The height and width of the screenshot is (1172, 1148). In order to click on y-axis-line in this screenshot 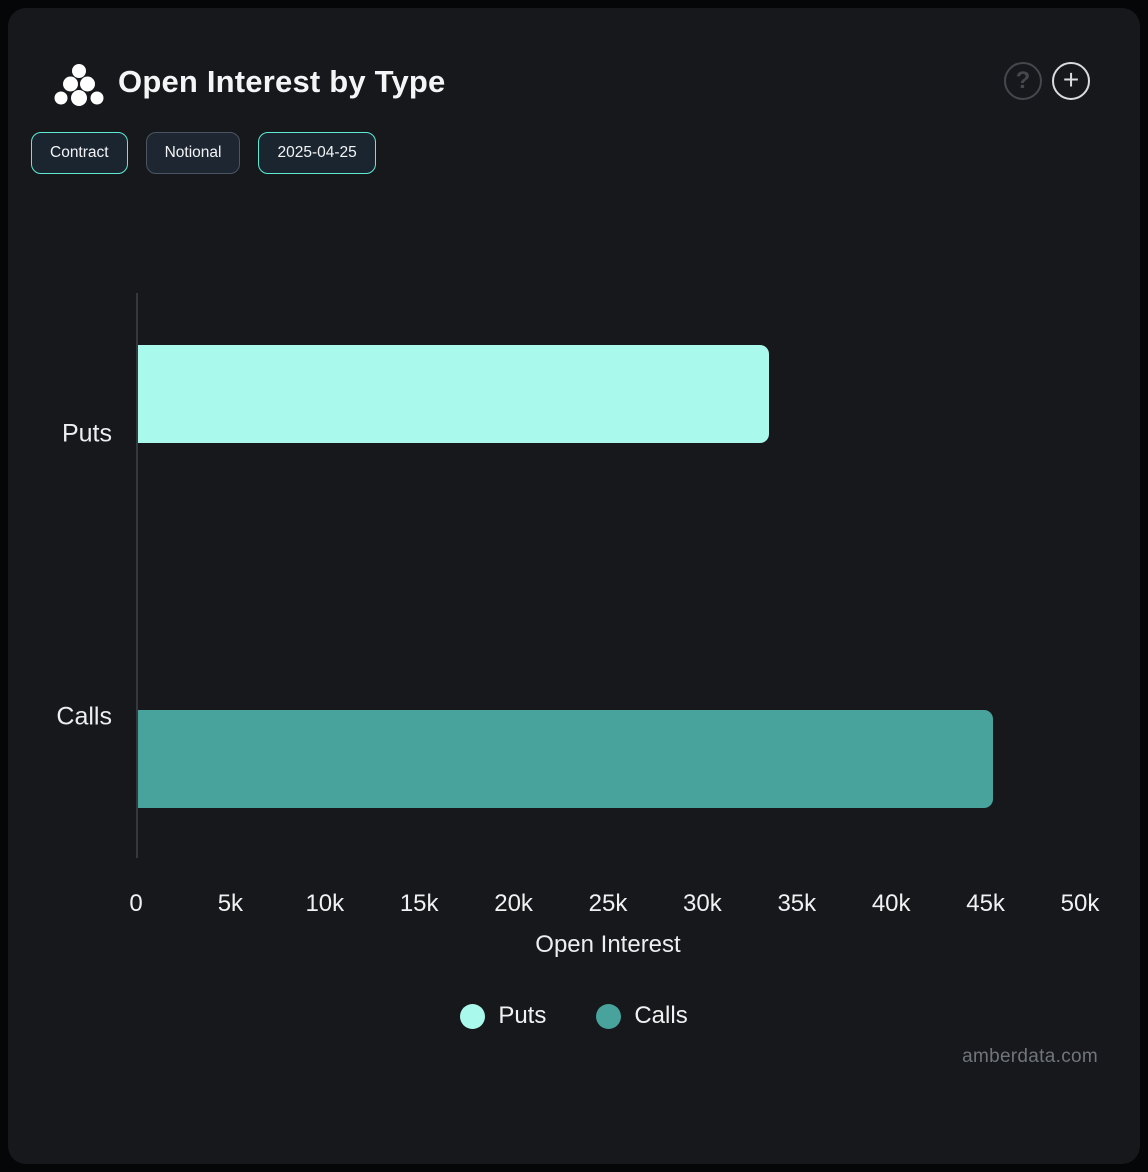, I will do `click(137, 575)`.